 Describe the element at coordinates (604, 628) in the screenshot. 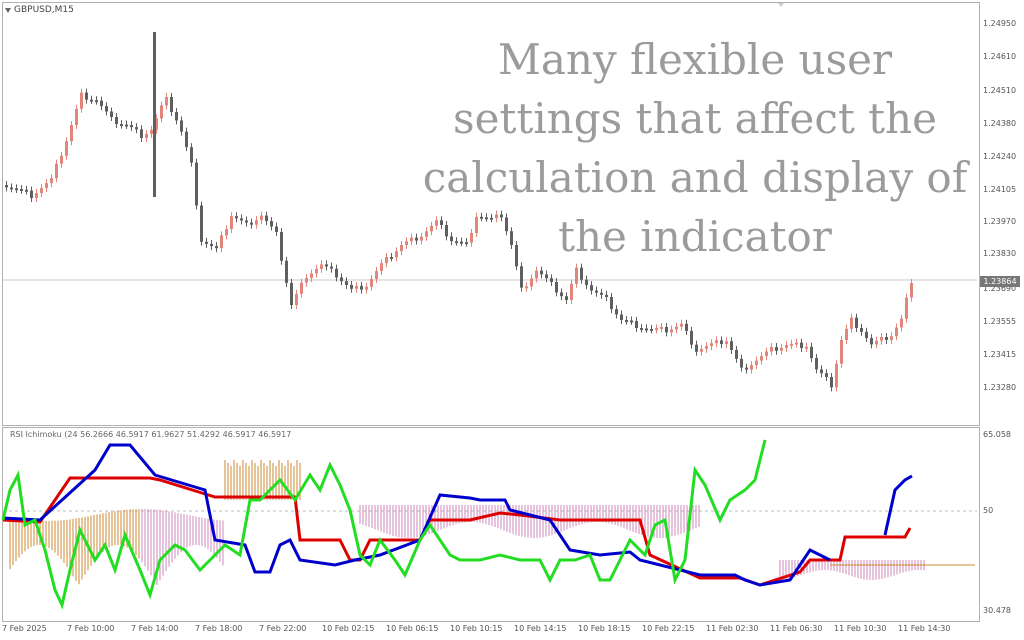

I see `time-tick-label: 10 Feb 18:15` at that location.